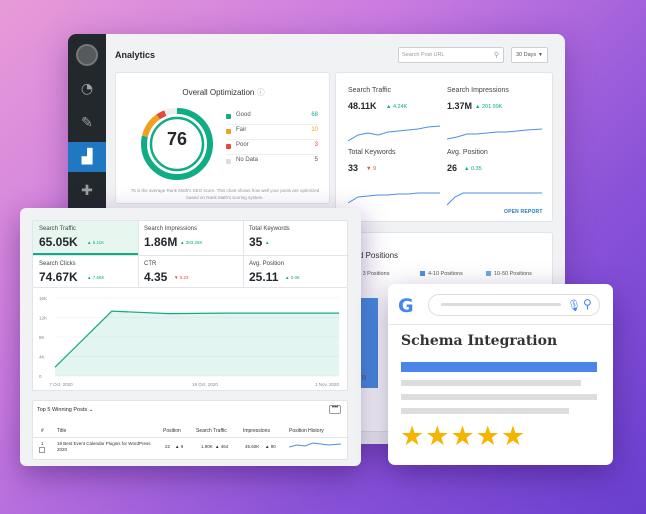  Describe the element at coordinates (222, 446) in the screenshot. I see `row-traffic-delta: ▲ 464` at that location.